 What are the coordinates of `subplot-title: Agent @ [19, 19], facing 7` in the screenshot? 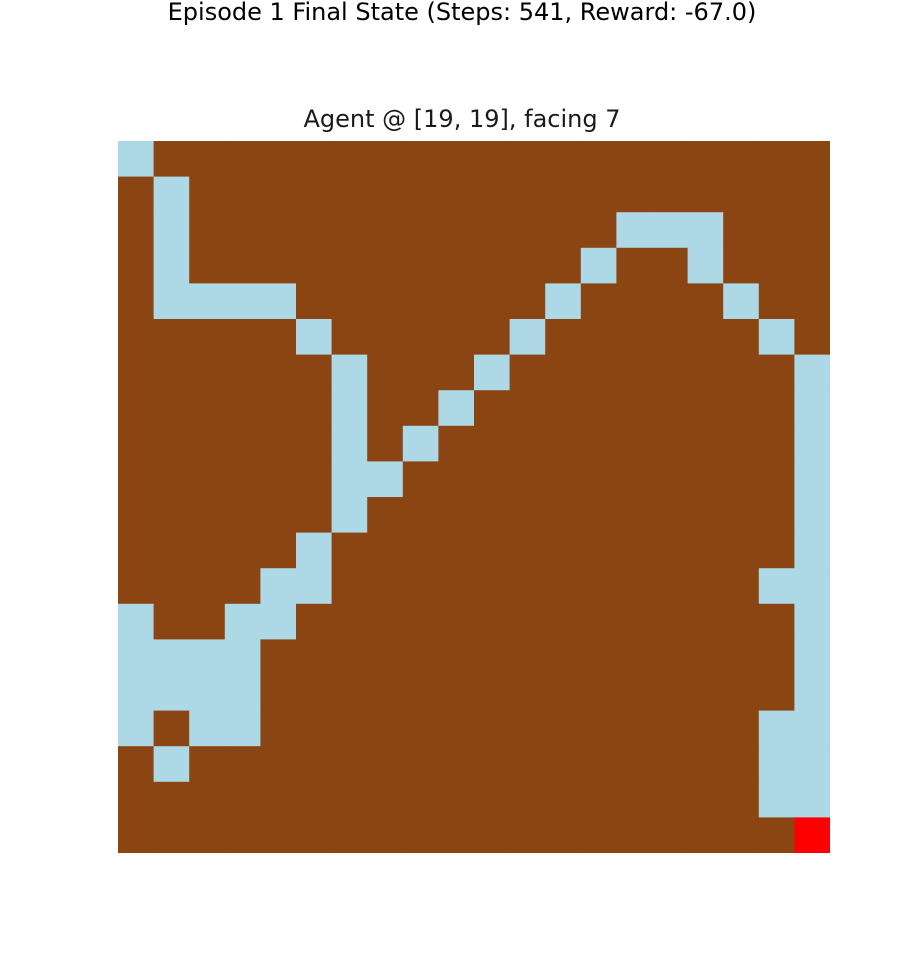 It's located at (462, 119).